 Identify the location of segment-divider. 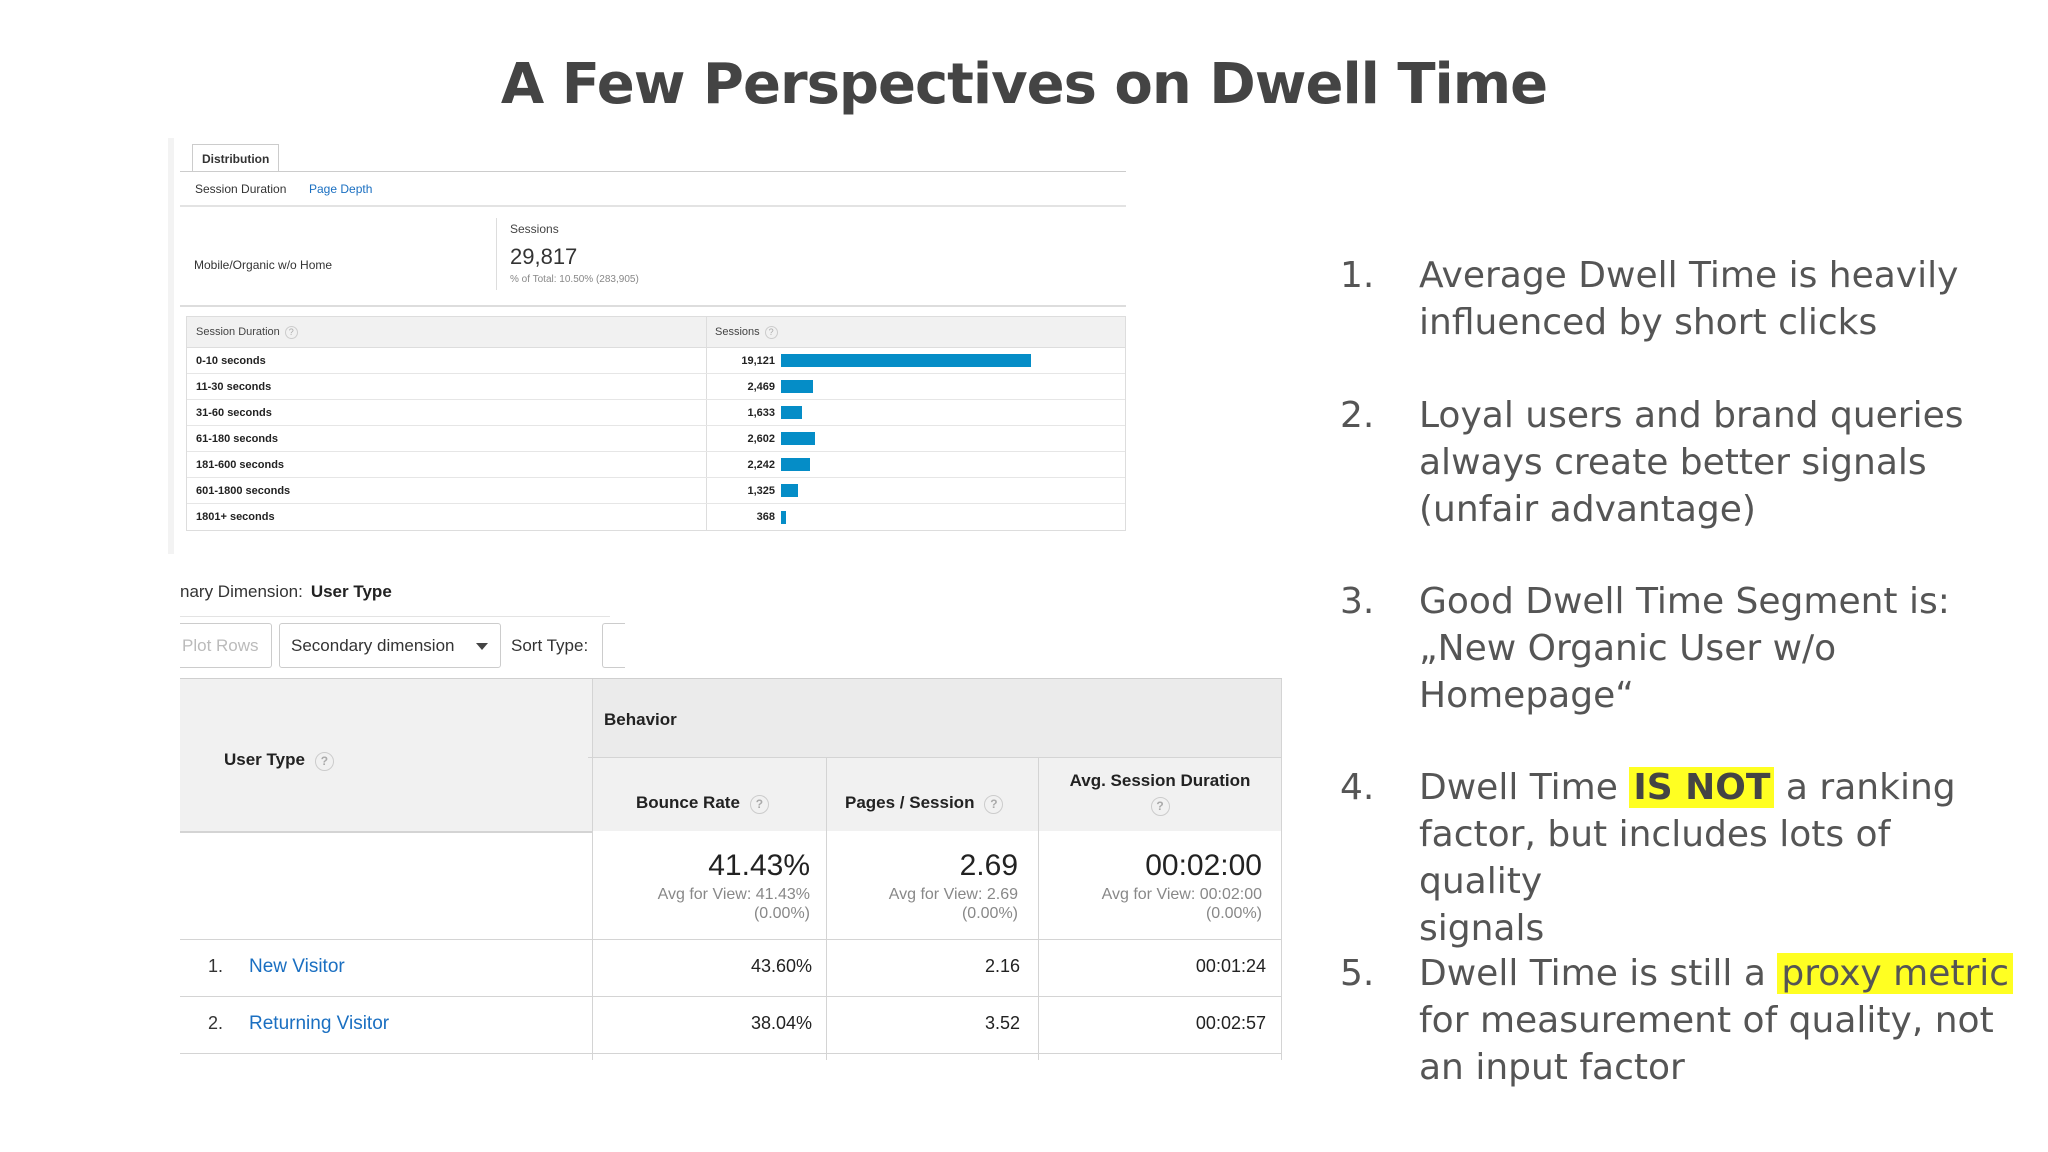
(496, 254).